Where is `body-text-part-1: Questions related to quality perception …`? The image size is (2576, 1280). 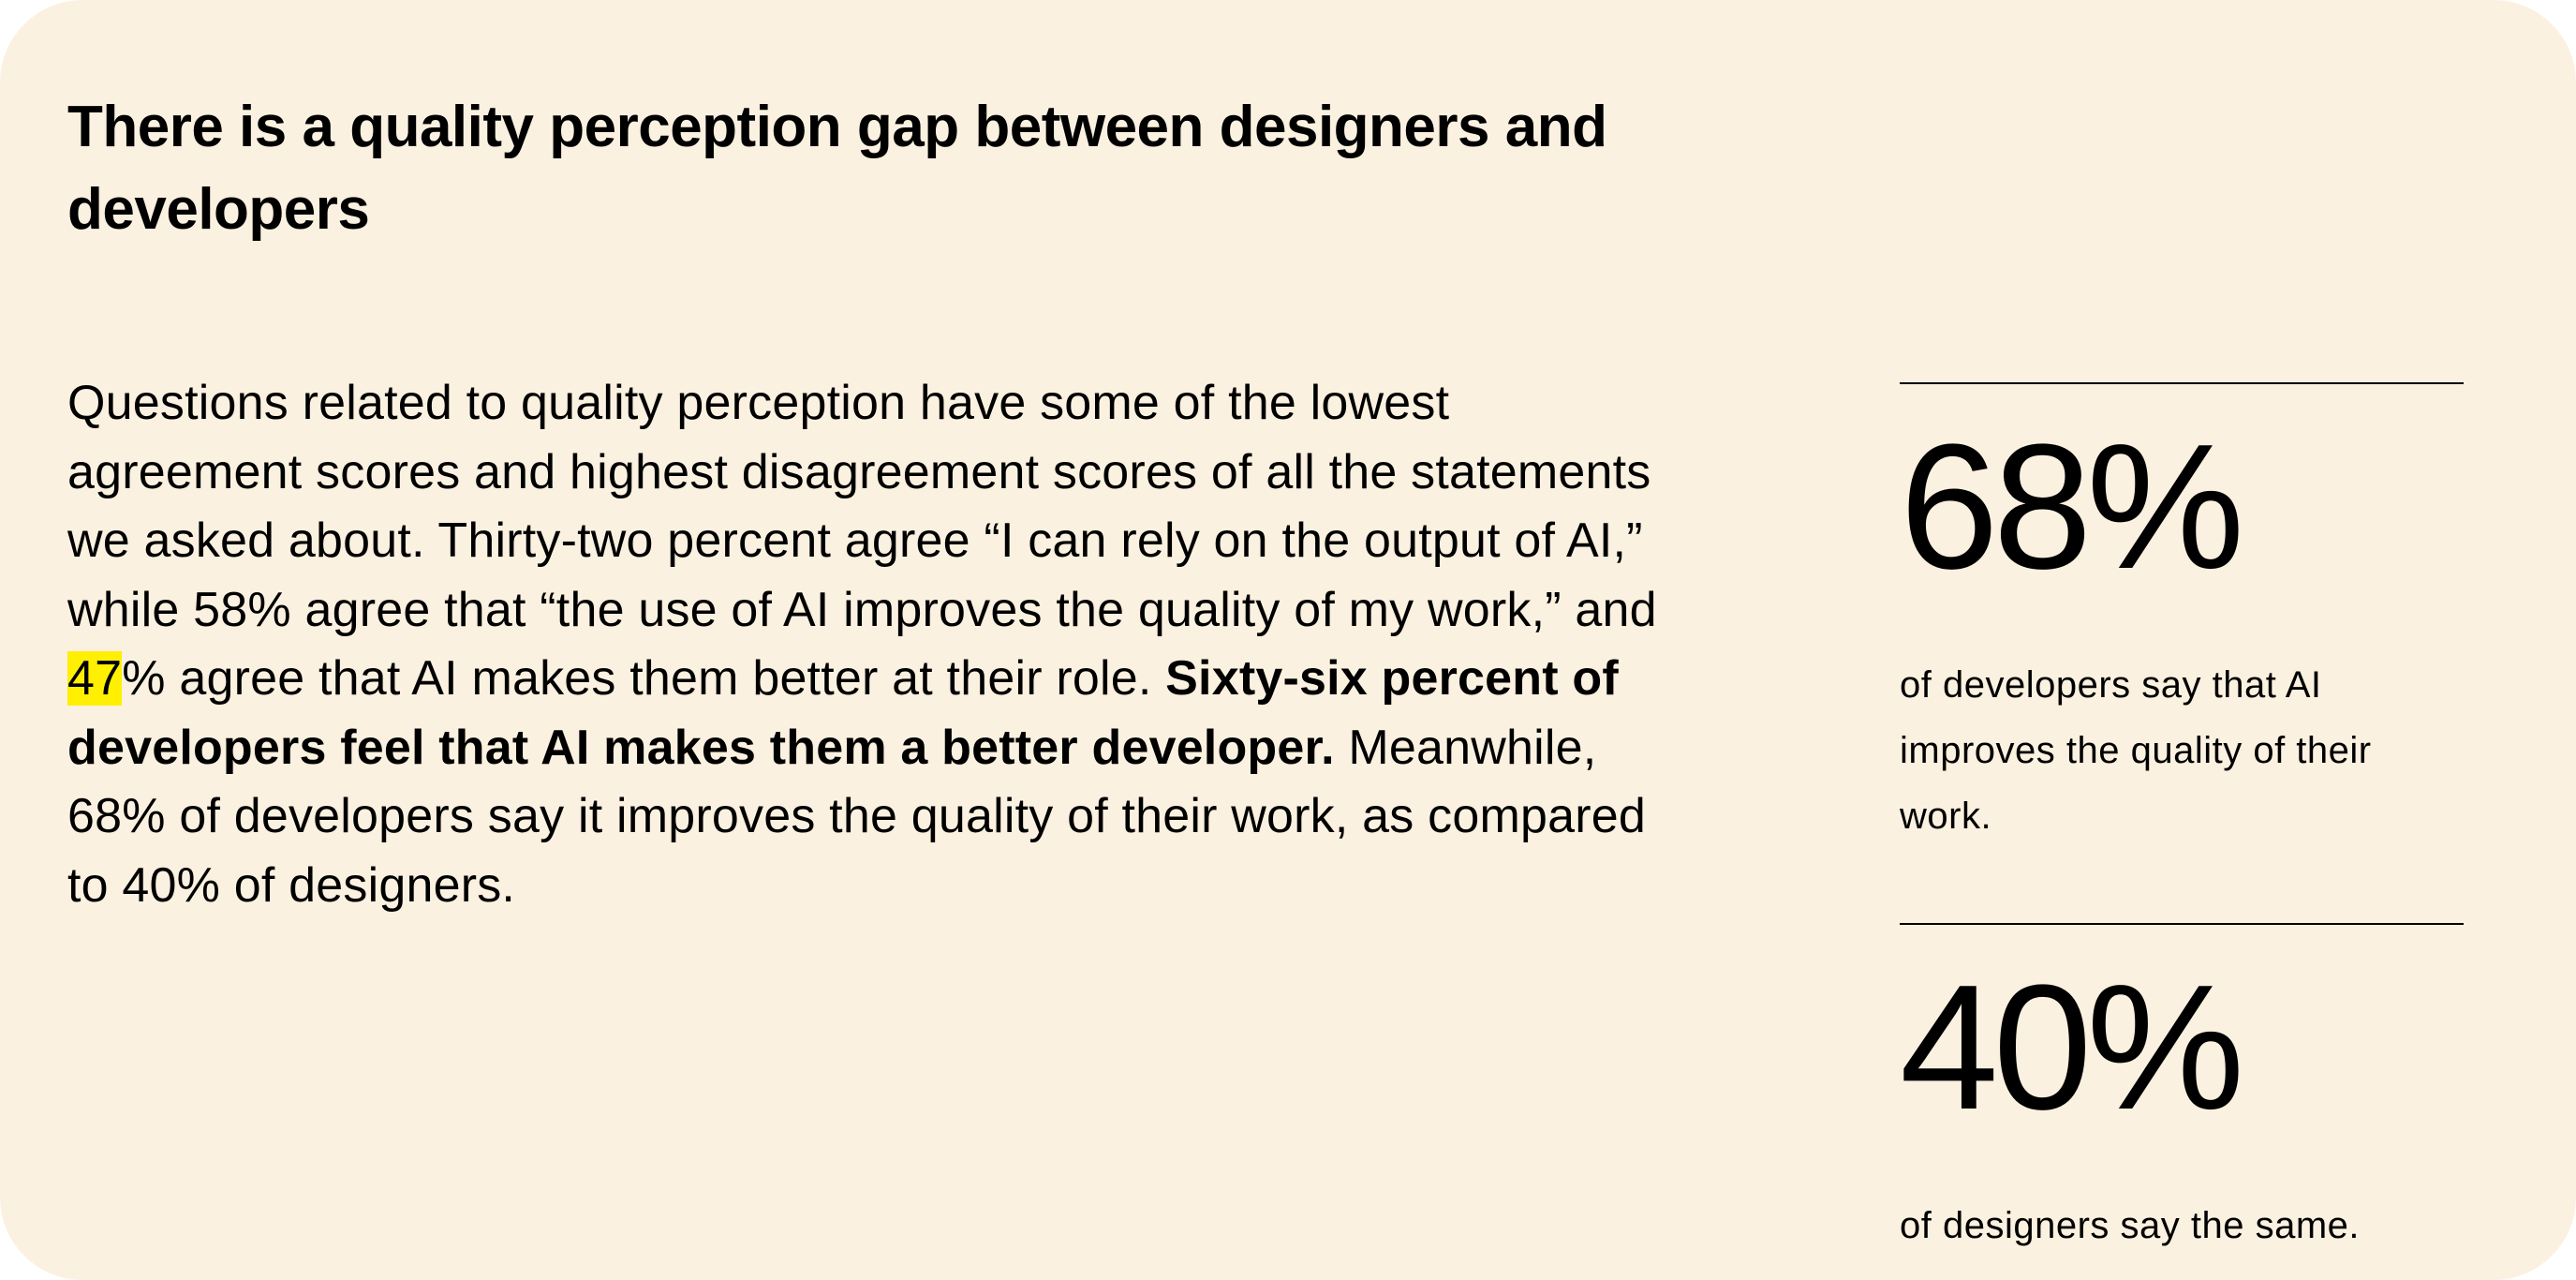
body-text-part-1: Questions related to quality perception … is located at coordinates (862, 506).